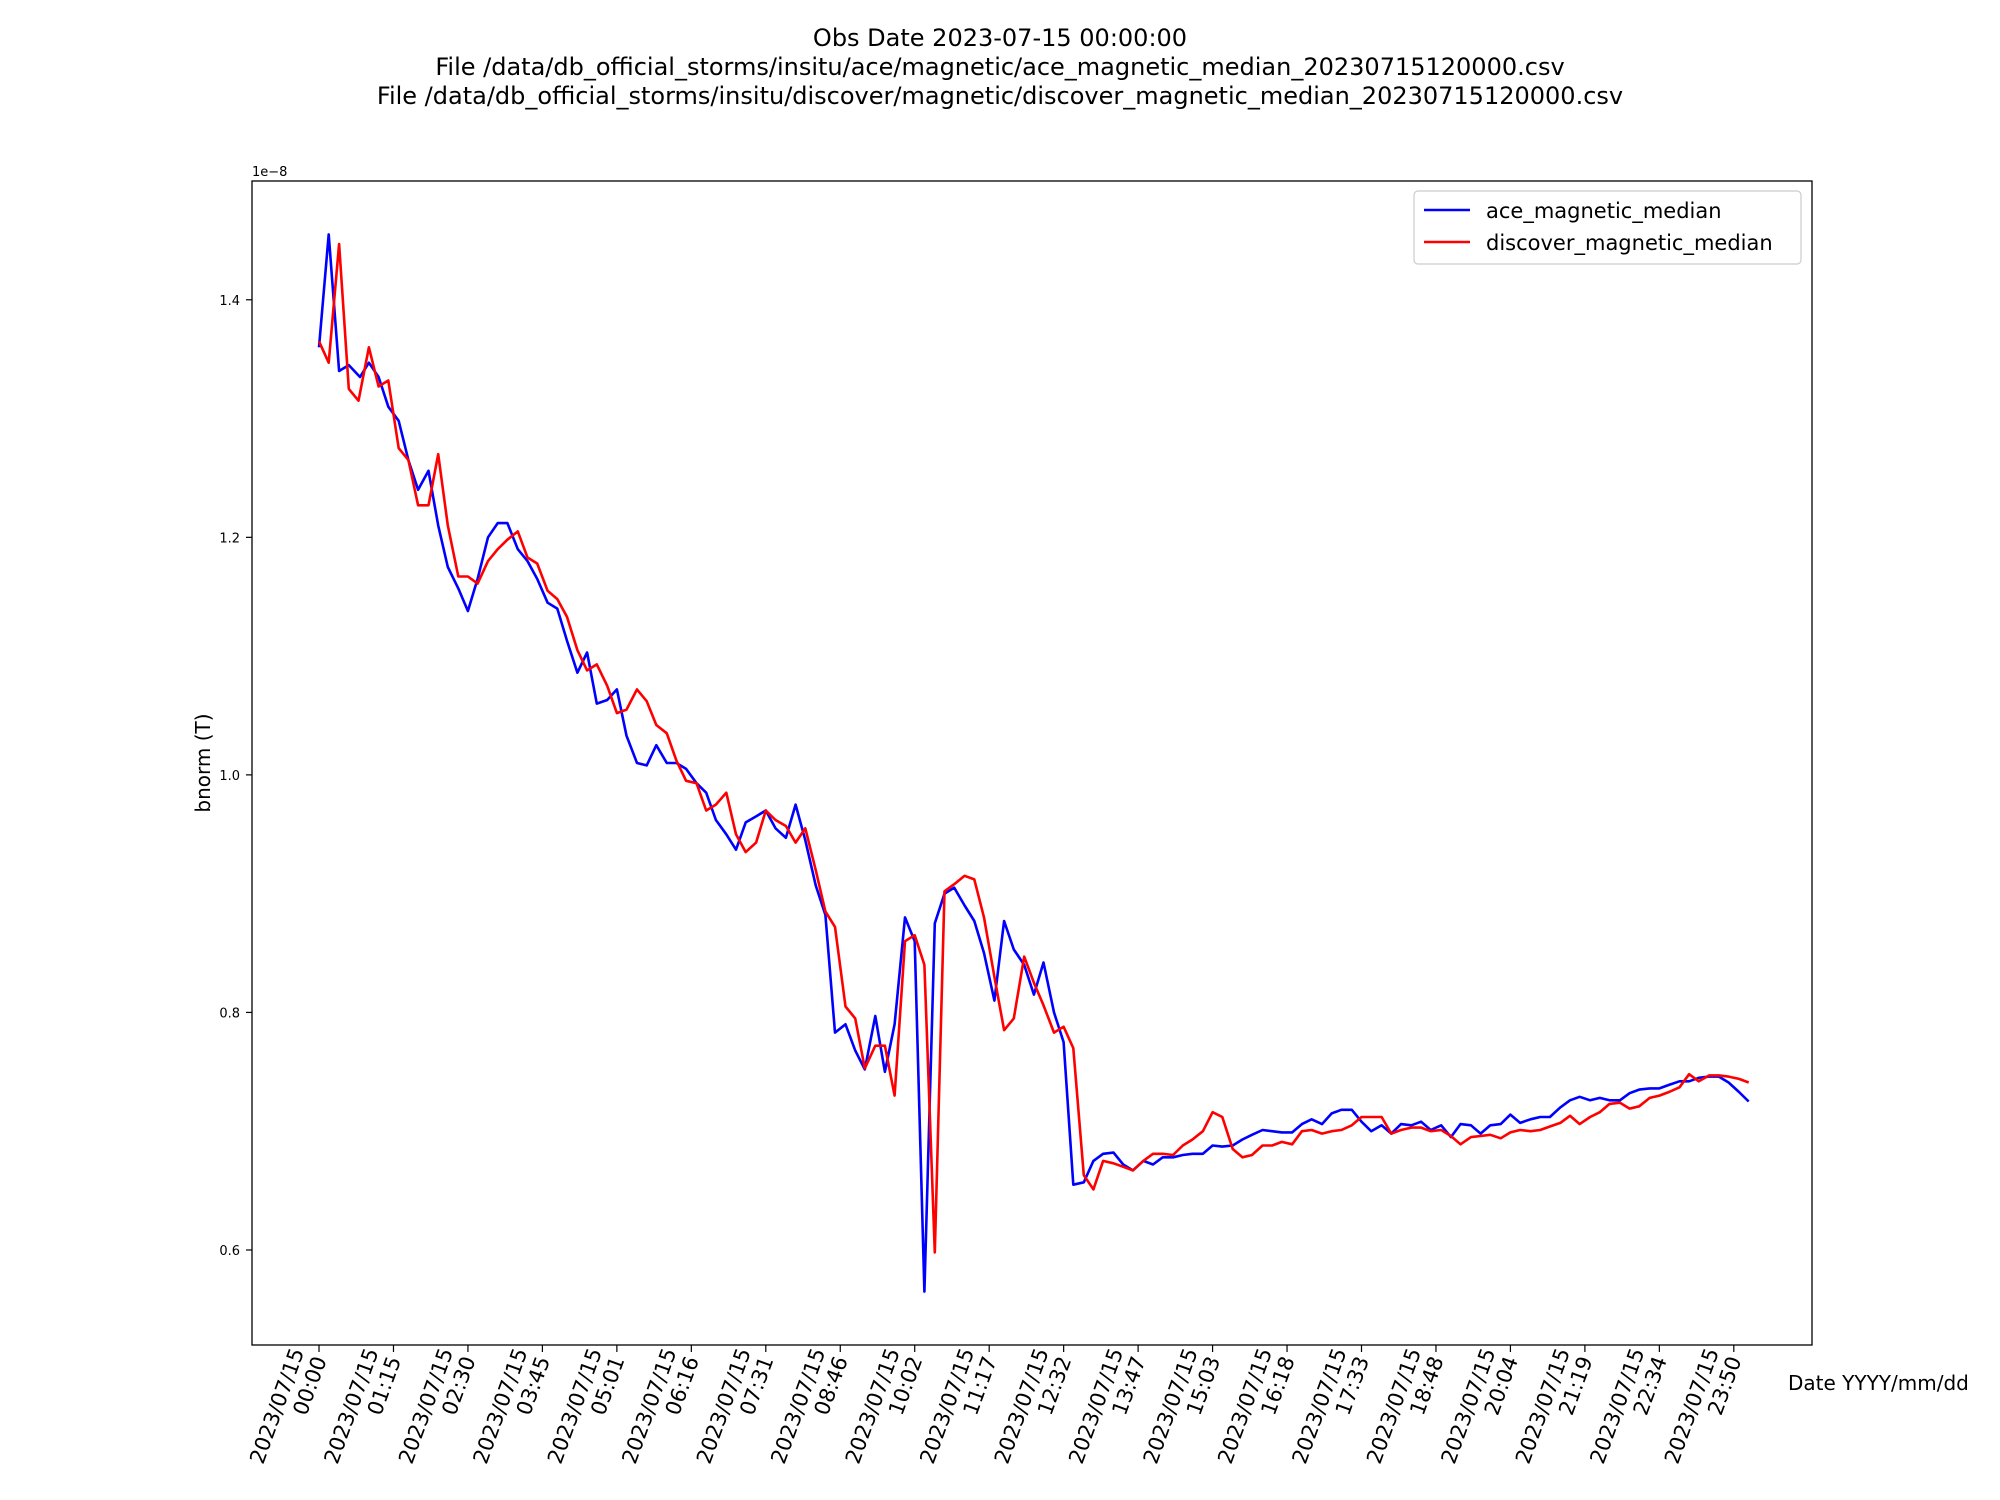 The height and width of the screenshot is (1500, 2000). What do you see at coordinates (1331, 1410) in the screenshot?
I see `x-tick-label: 2023/07/1517:33` at bounding box center [1331, 1410].